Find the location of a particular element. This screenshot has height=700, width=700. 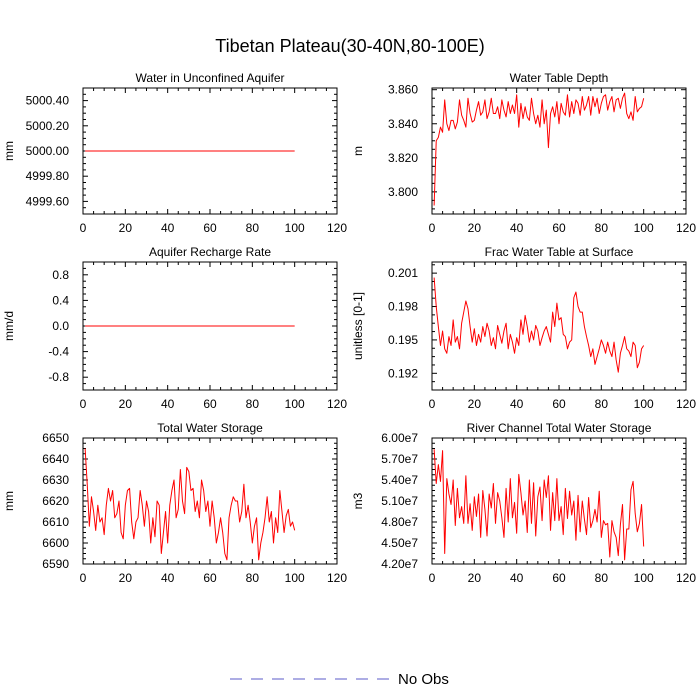

y-tick-label: 0.201 is located at coordinates (403, 273).